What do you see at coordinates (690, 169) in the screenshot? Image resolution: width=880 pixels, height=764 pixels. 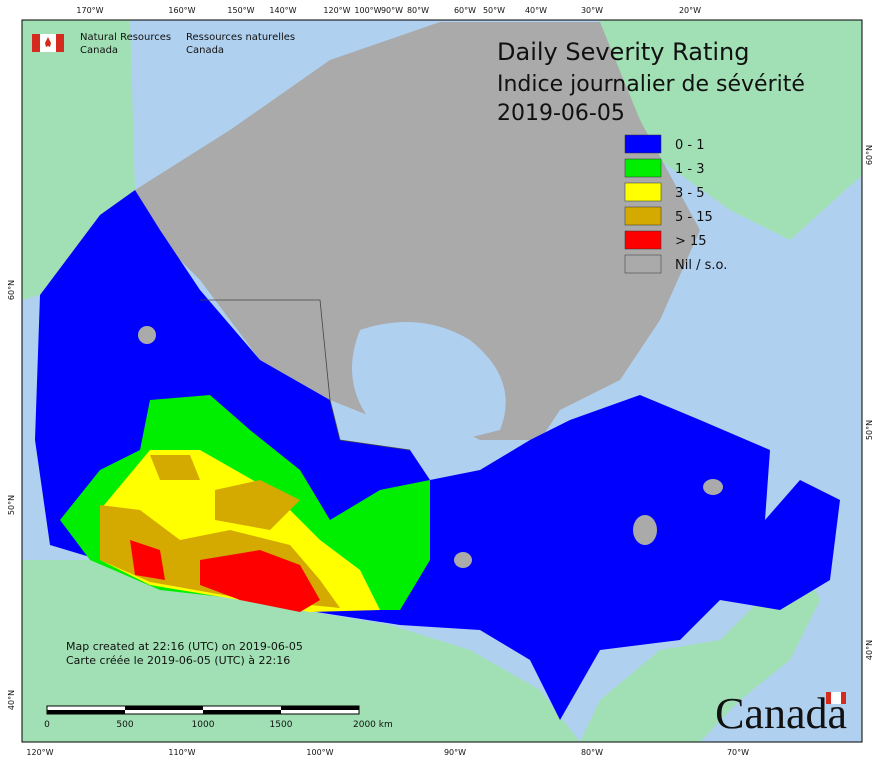 I see `legend-label: 1 - 3` at bounding box center [690, 169].